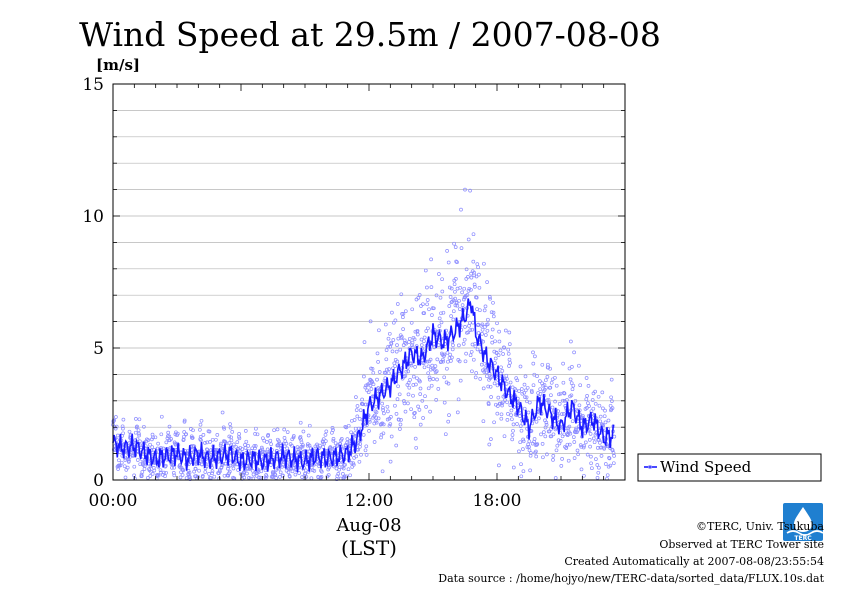 Image resolution: width=842 pixels, height=595 pixels. What do you see at coordinates (368, 525) in the screenshot?
I see `x-axis-date-label: Aug-08` at bounding box center [368, 525].